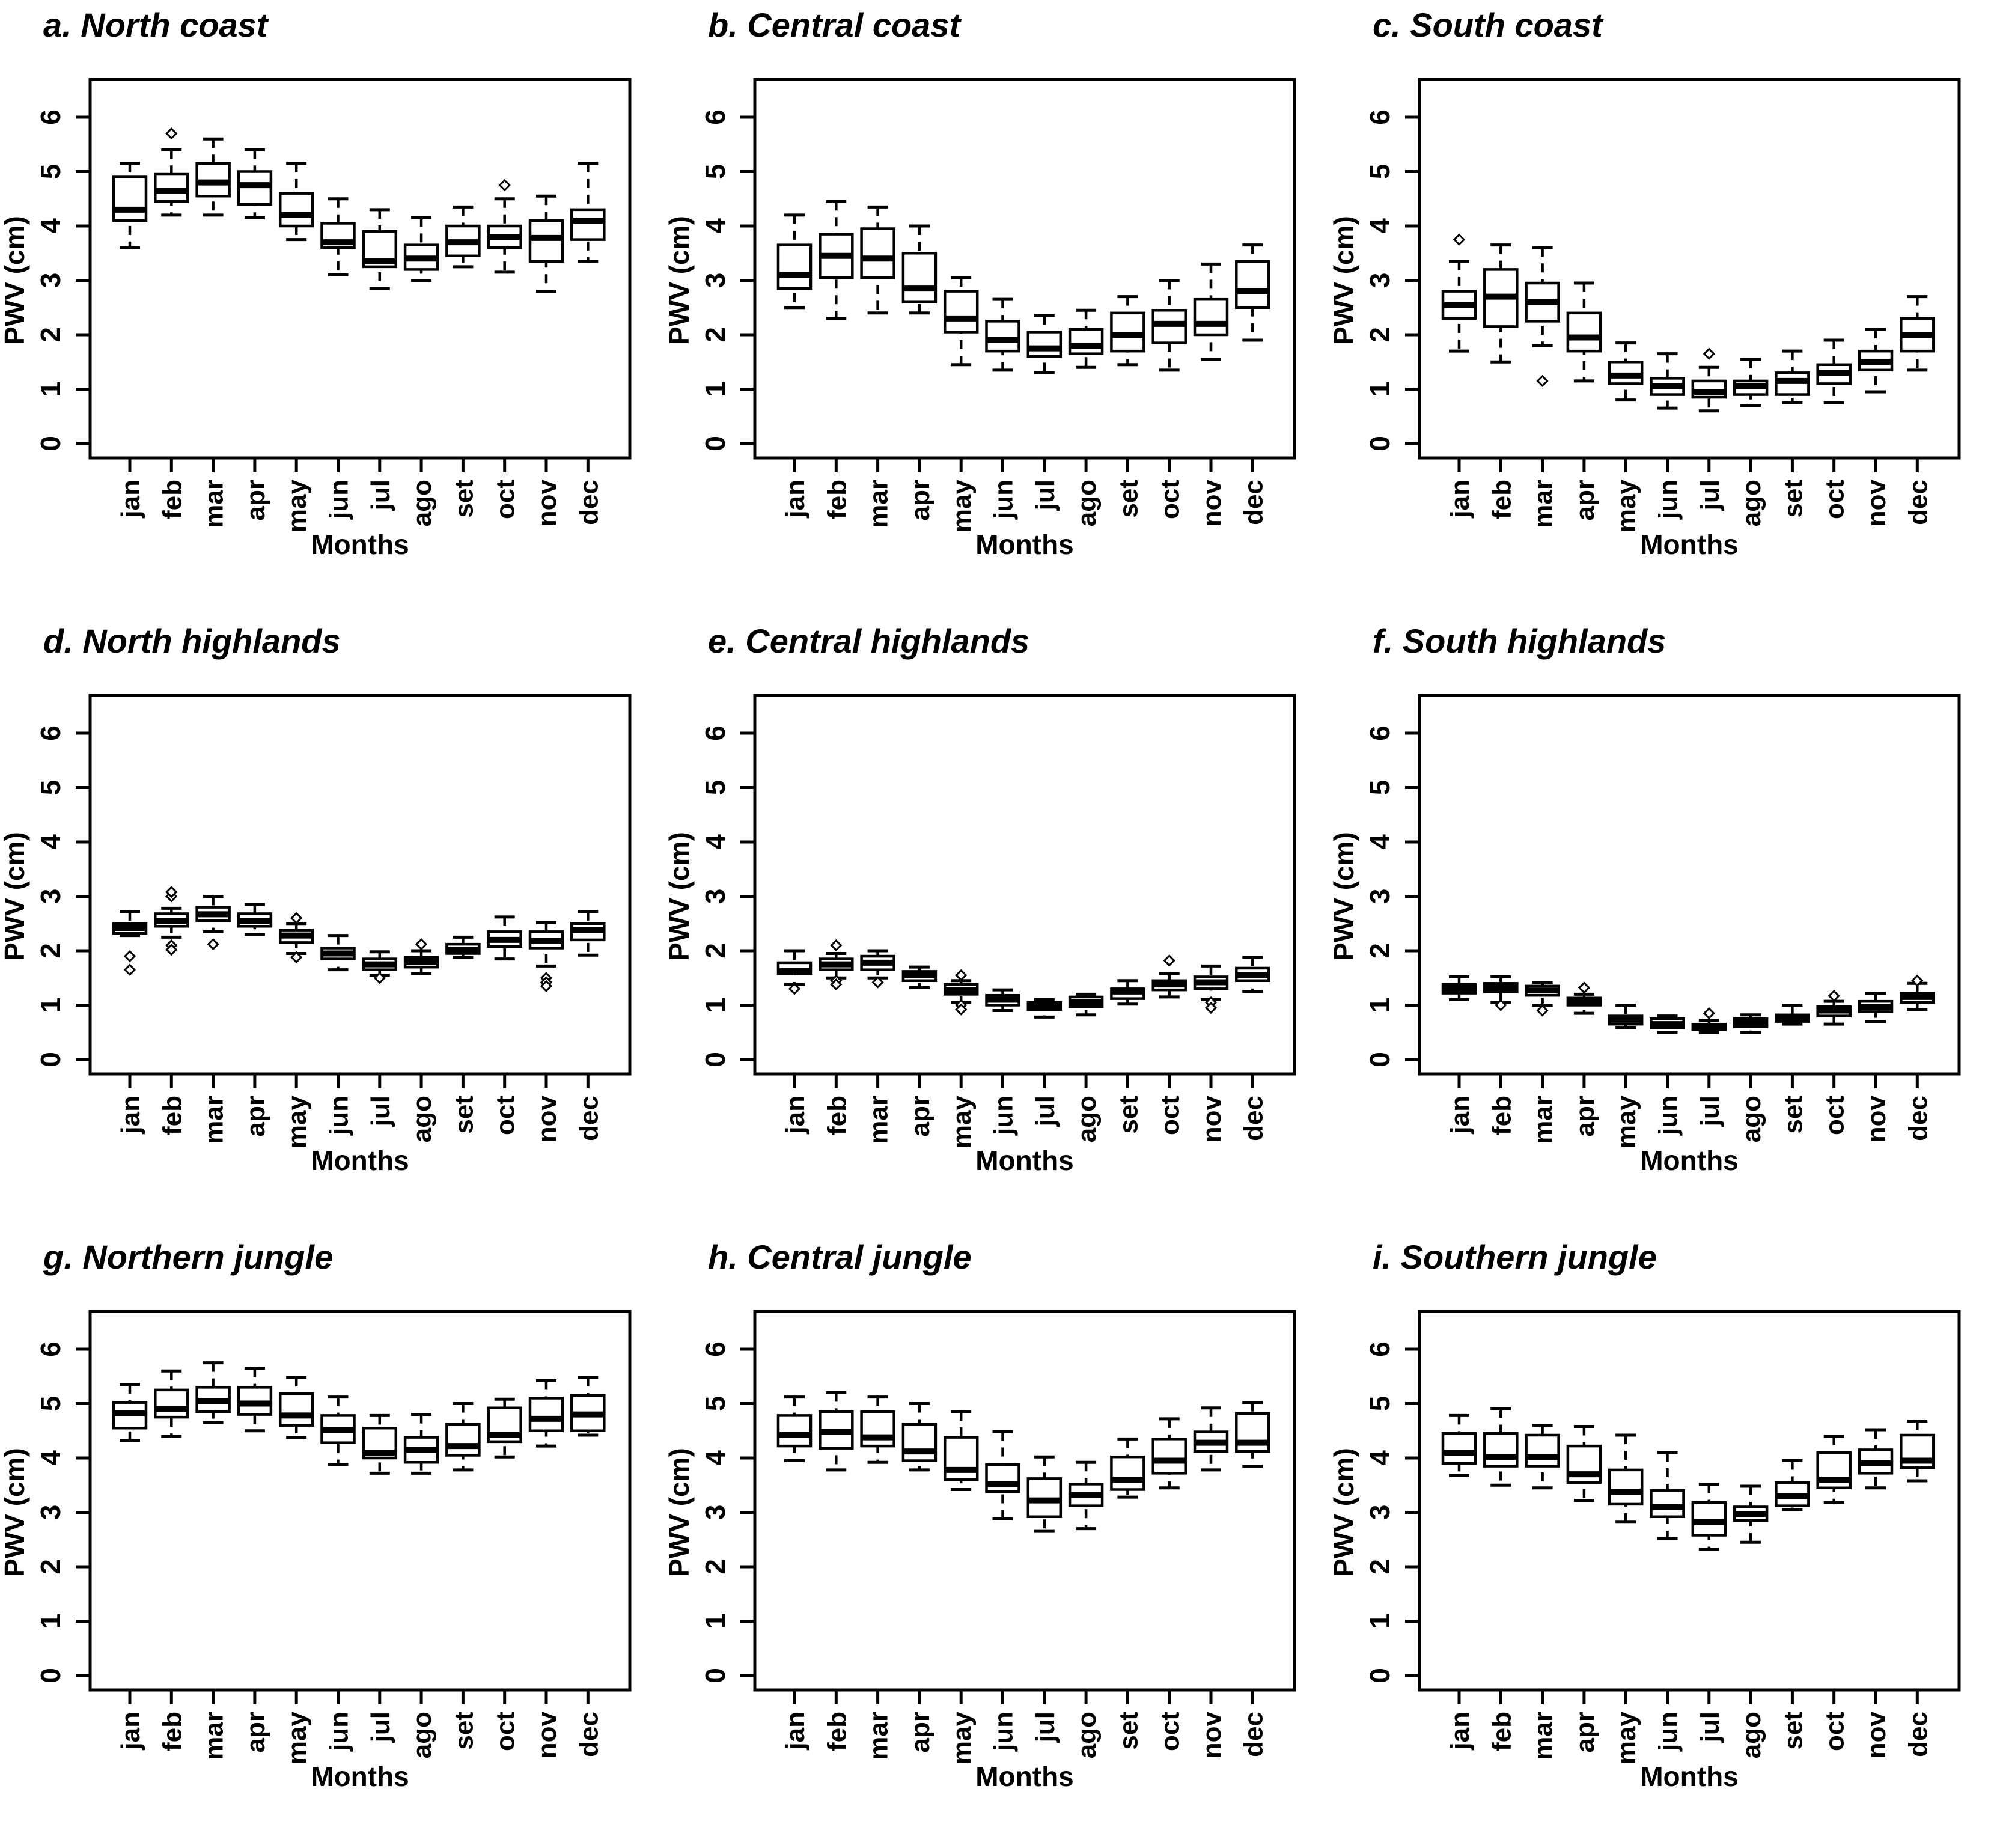 This screenshot has height=1848, width=1994. Describe the element at coordinates (1488, 25) in the screenshot. I see `panel-title: c. South coast` at that location.